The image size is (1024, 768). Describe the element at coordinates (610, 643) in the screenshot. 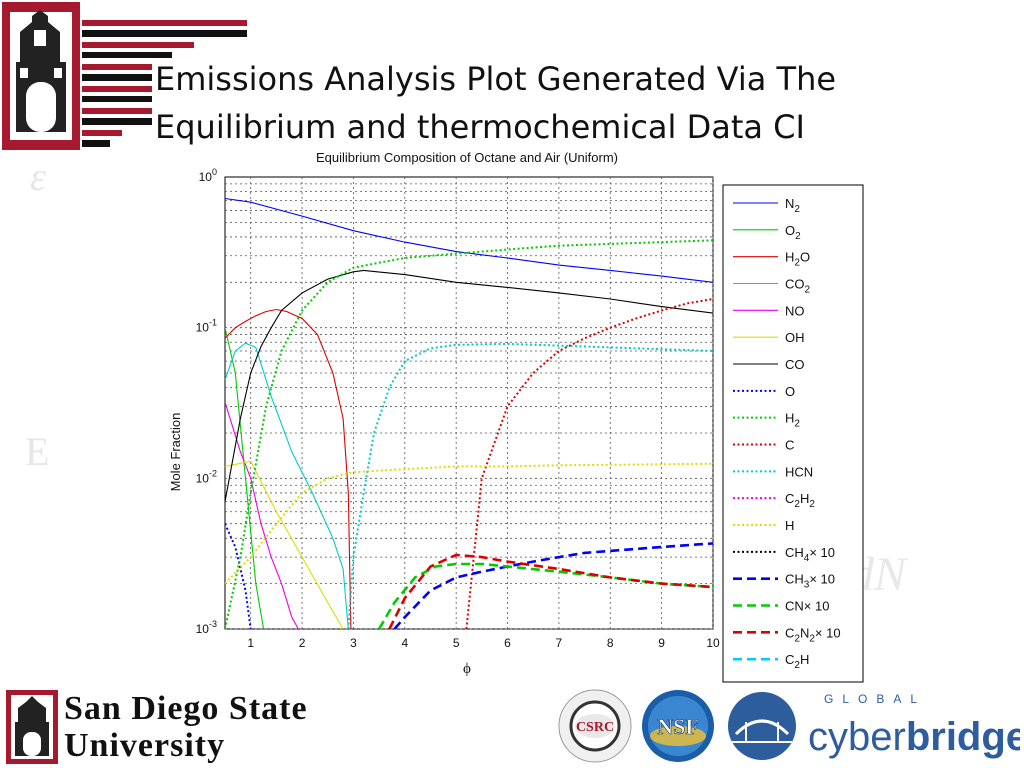

I see `x-tick-label: 8` at that location.